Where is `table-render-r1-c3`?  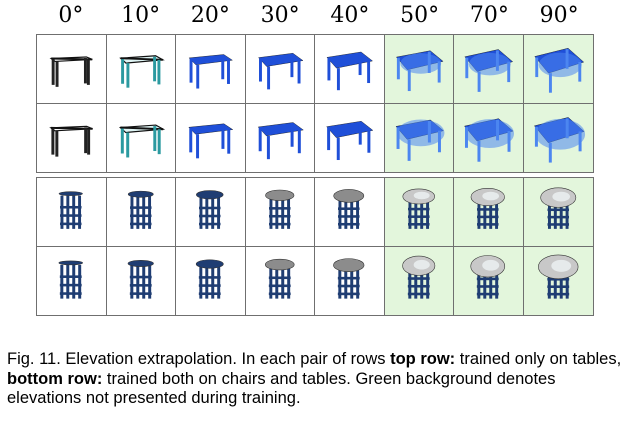
table-render-r1-c3 is located at coordinates (280, 137).